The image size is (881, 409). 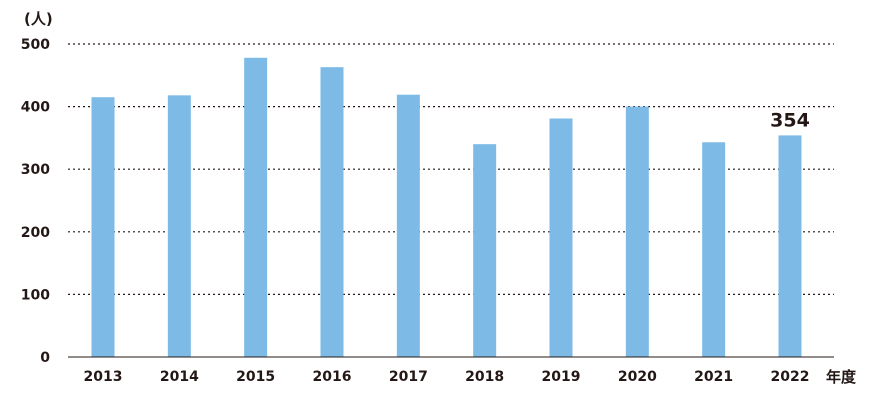 What do you see at coordinates (332, 377) in the screenshot?
I see `x-tick-label: 2016` at bounding box center [332, 377].